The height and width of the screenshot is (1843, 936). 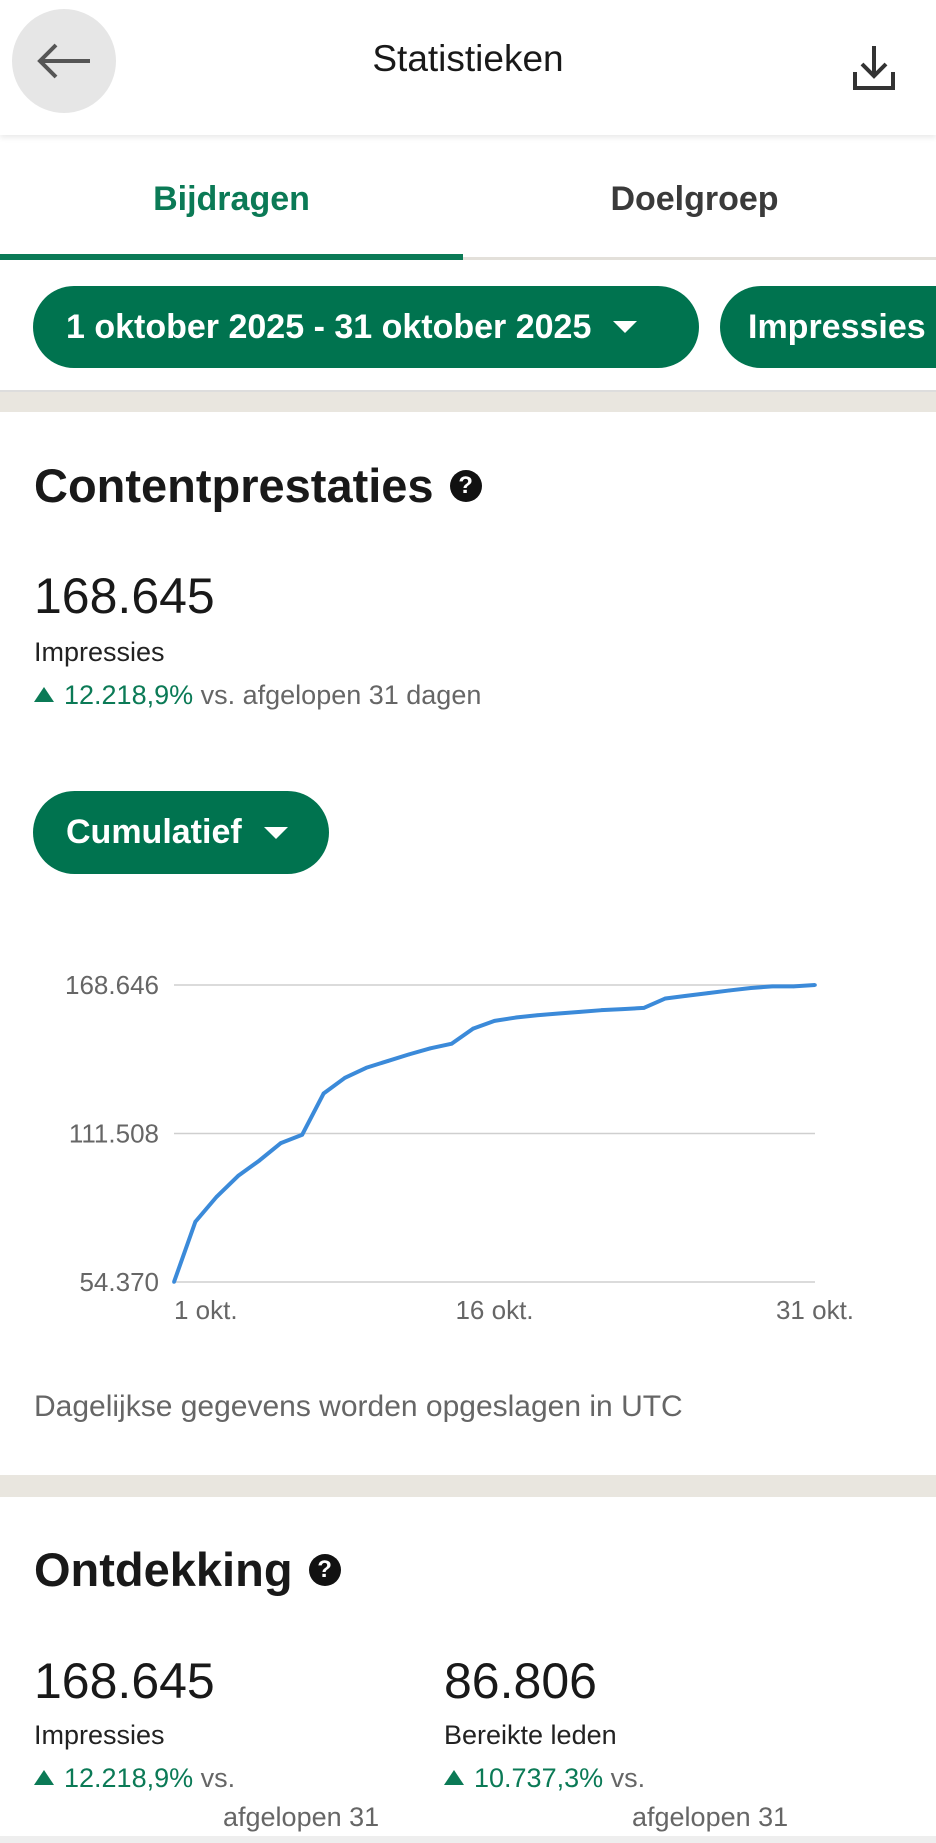 I want to click on change-indicator: 12.218,9% vs. afgelopen 31 dagen, so click(x=257, y=695).